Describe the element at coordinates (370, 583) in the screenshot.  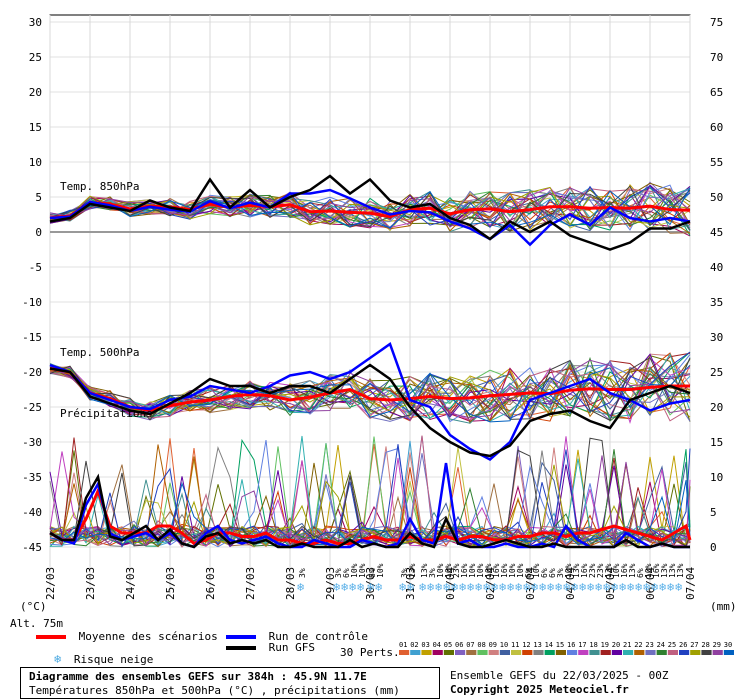
I see `x-tick-label: 30/03` at that location.